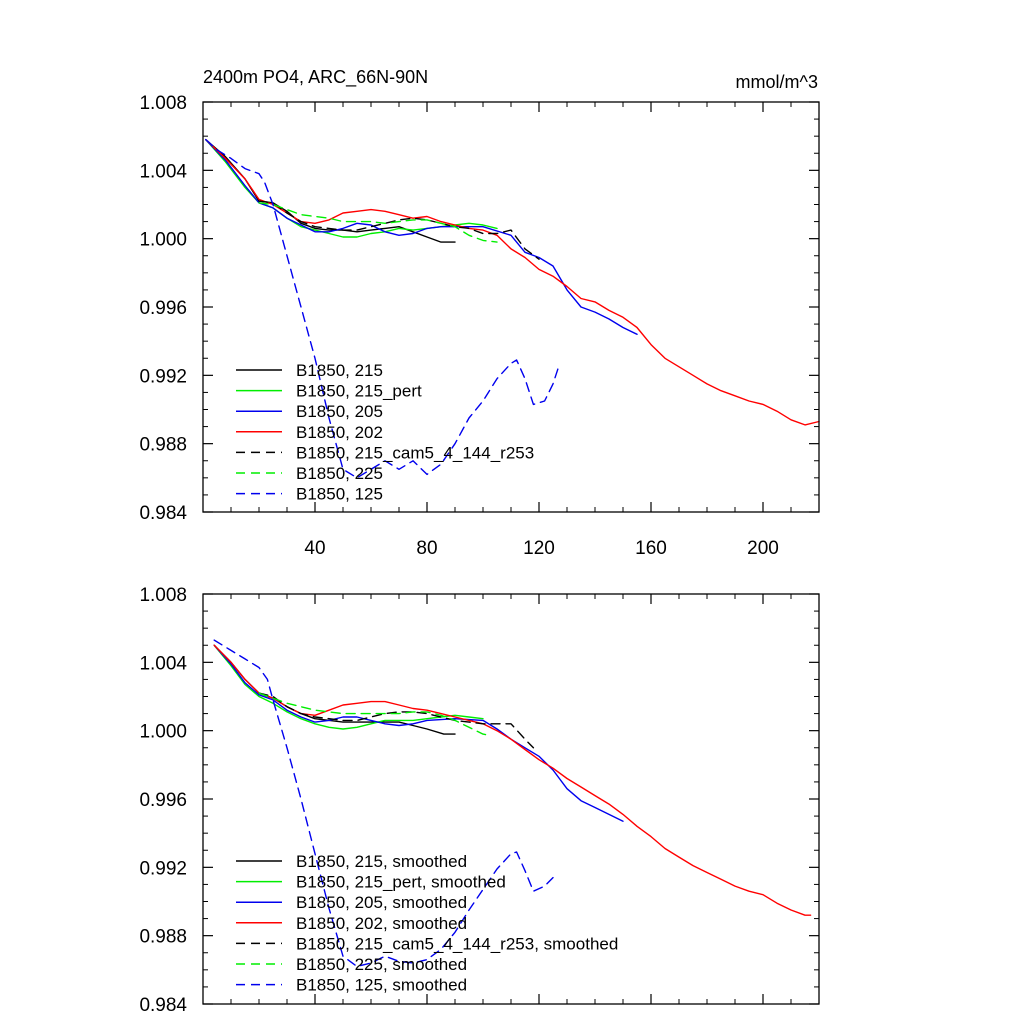  What do you see at coordinates (315, 77) in the screenshot?
I see `chart-title: 2400m PO4, ARC_66N-90N` at bounding box center [315, 77].